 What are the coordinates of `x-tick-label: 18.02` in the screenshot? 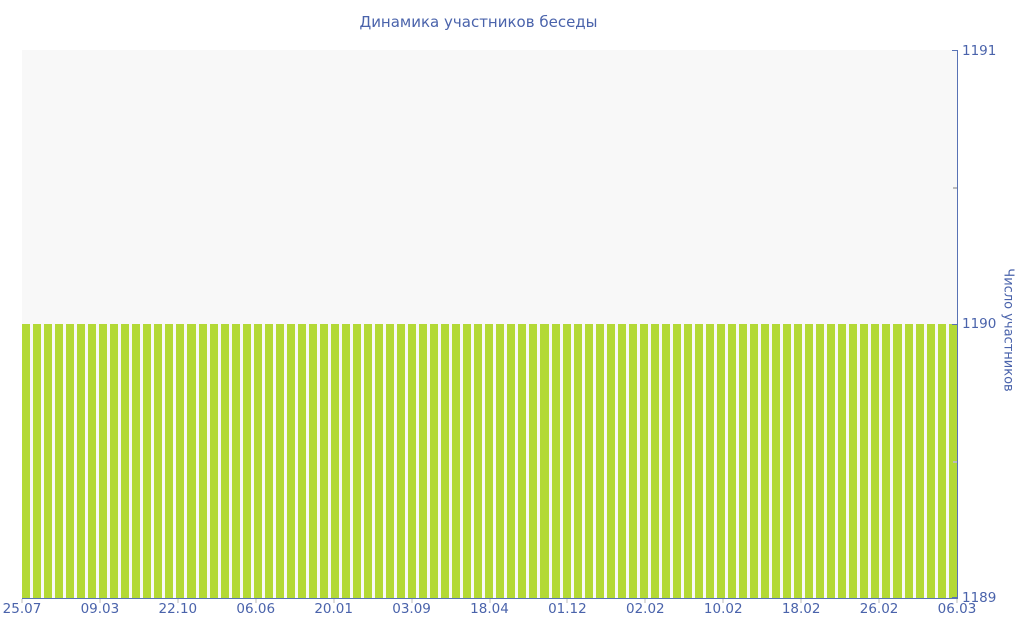 It's located at (801, 609).